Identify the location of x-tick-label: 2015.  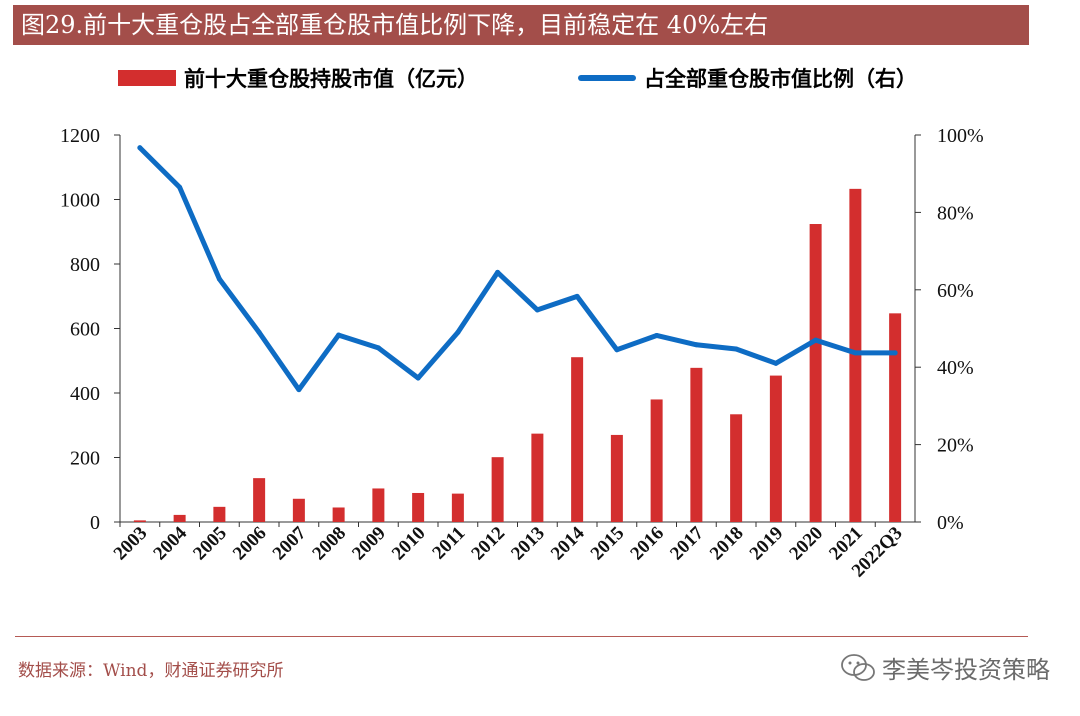
(608, 544).